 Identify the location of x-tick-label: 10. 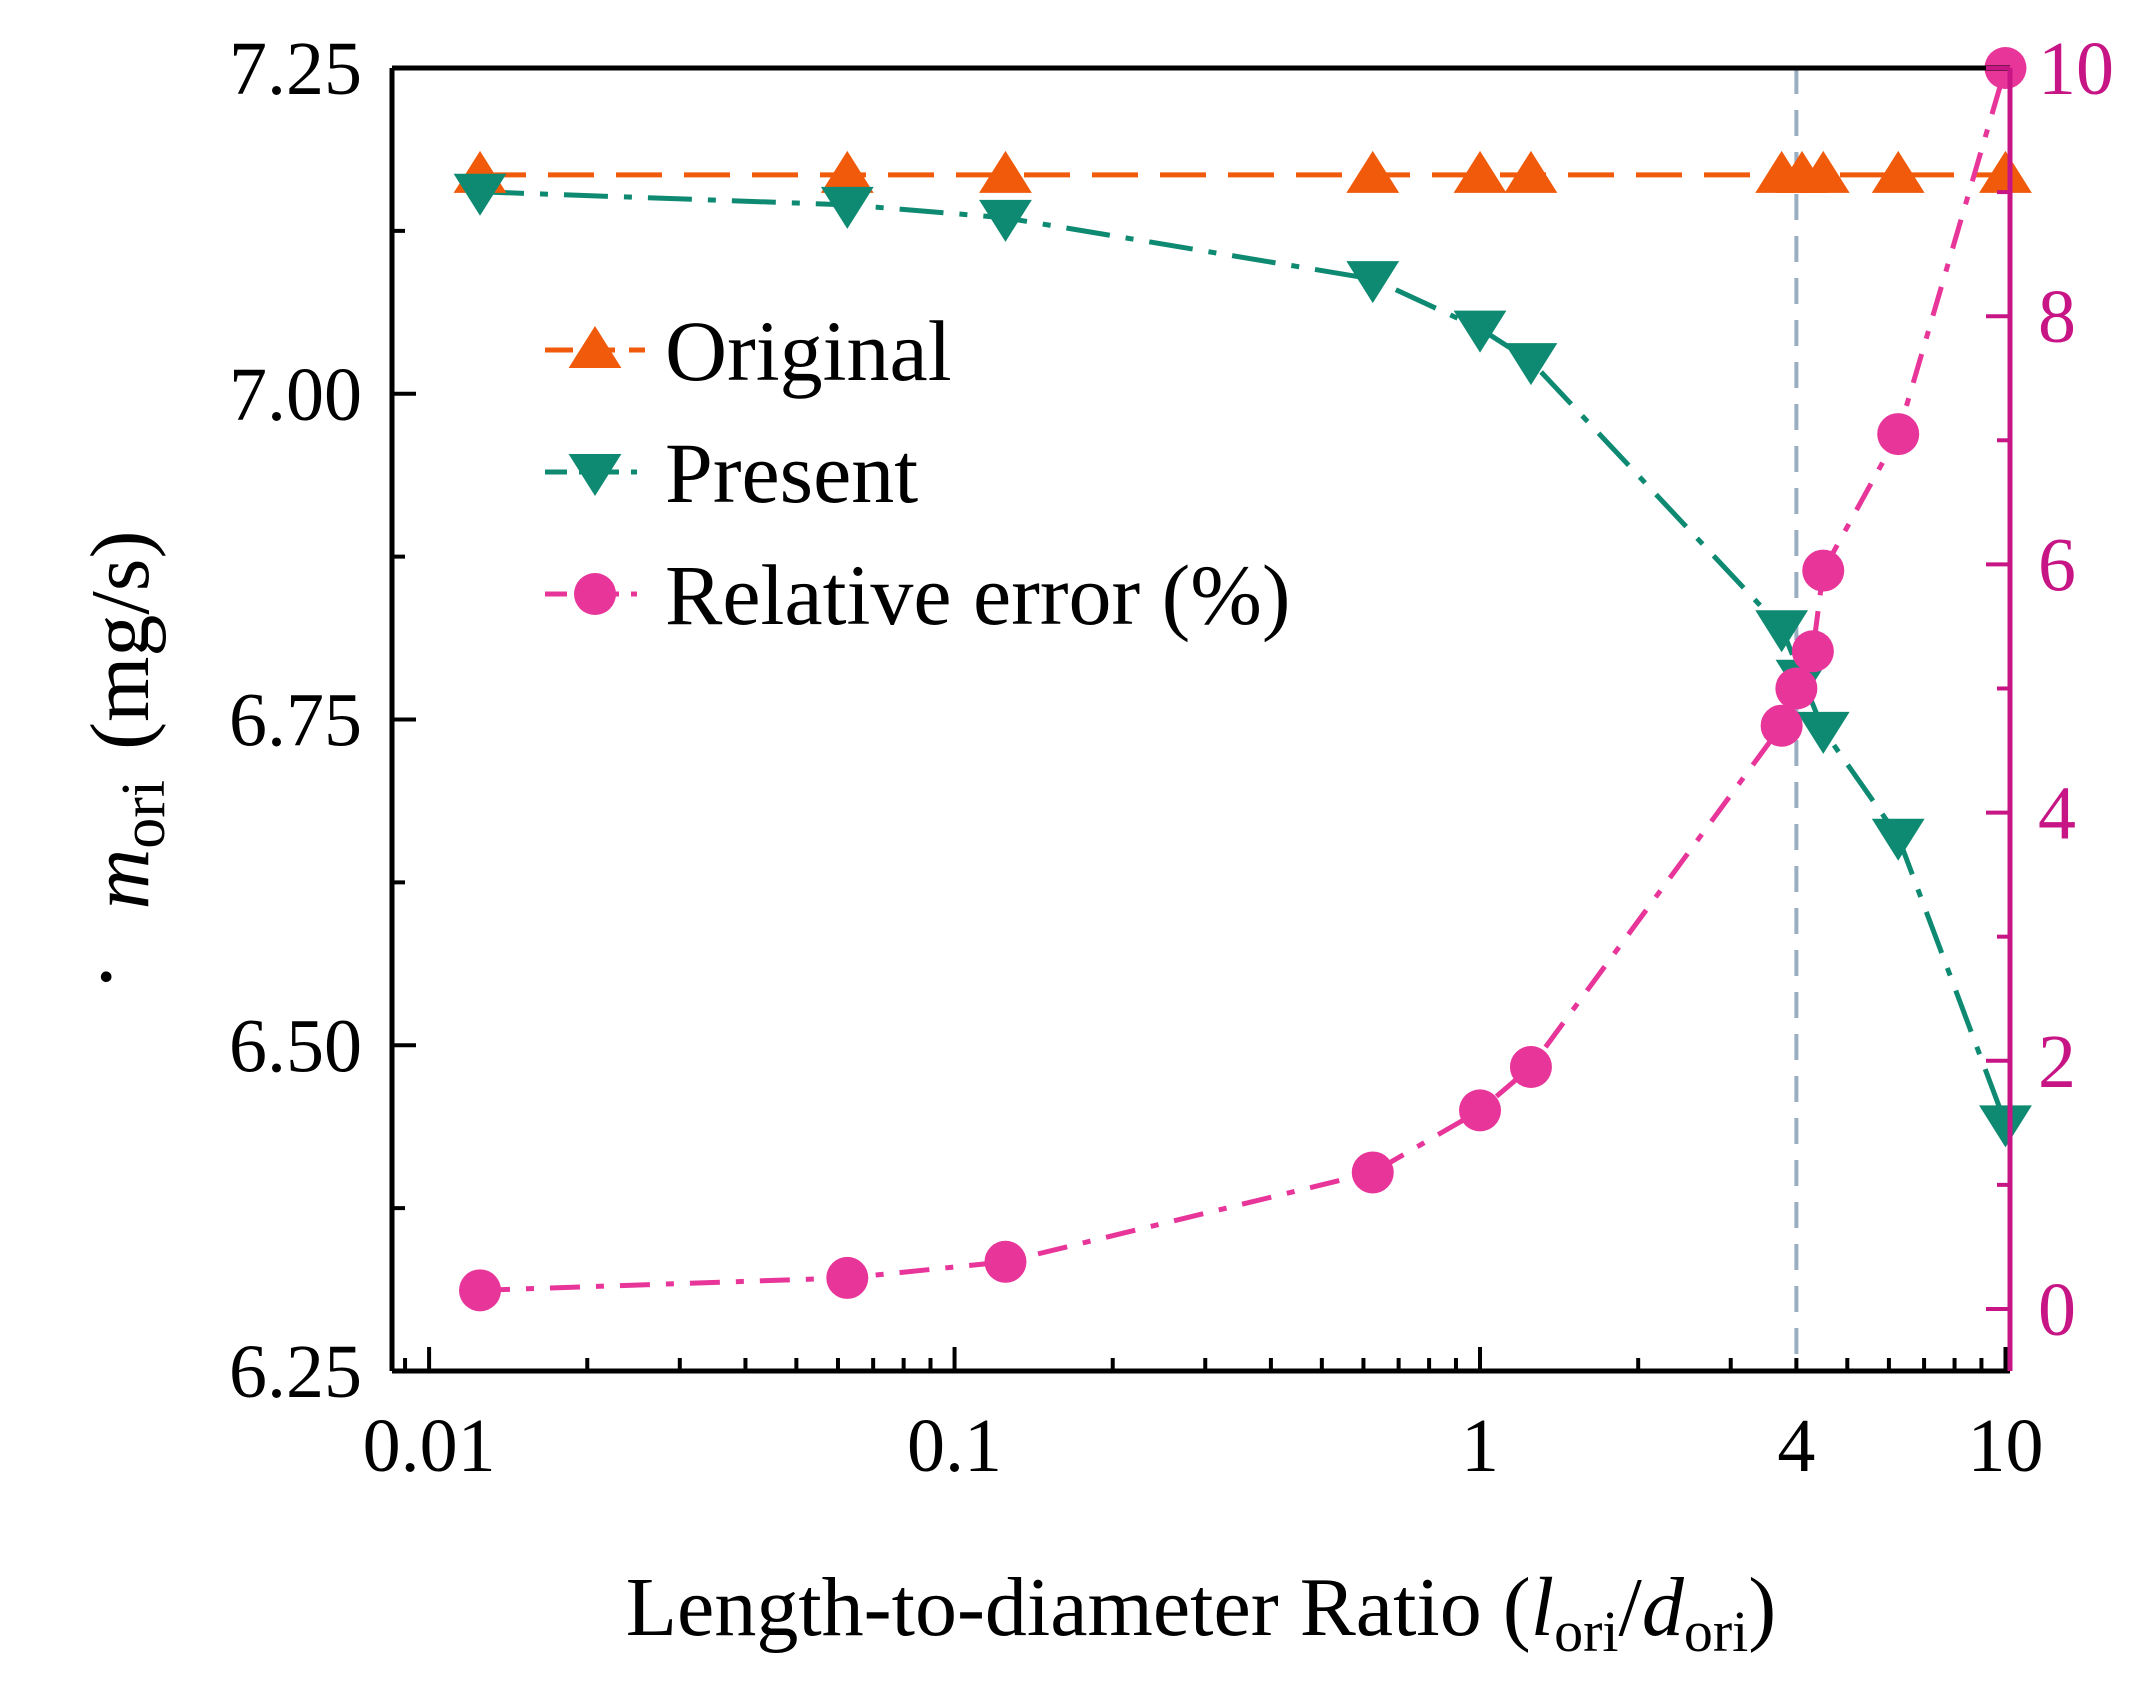
(2005, 1446).